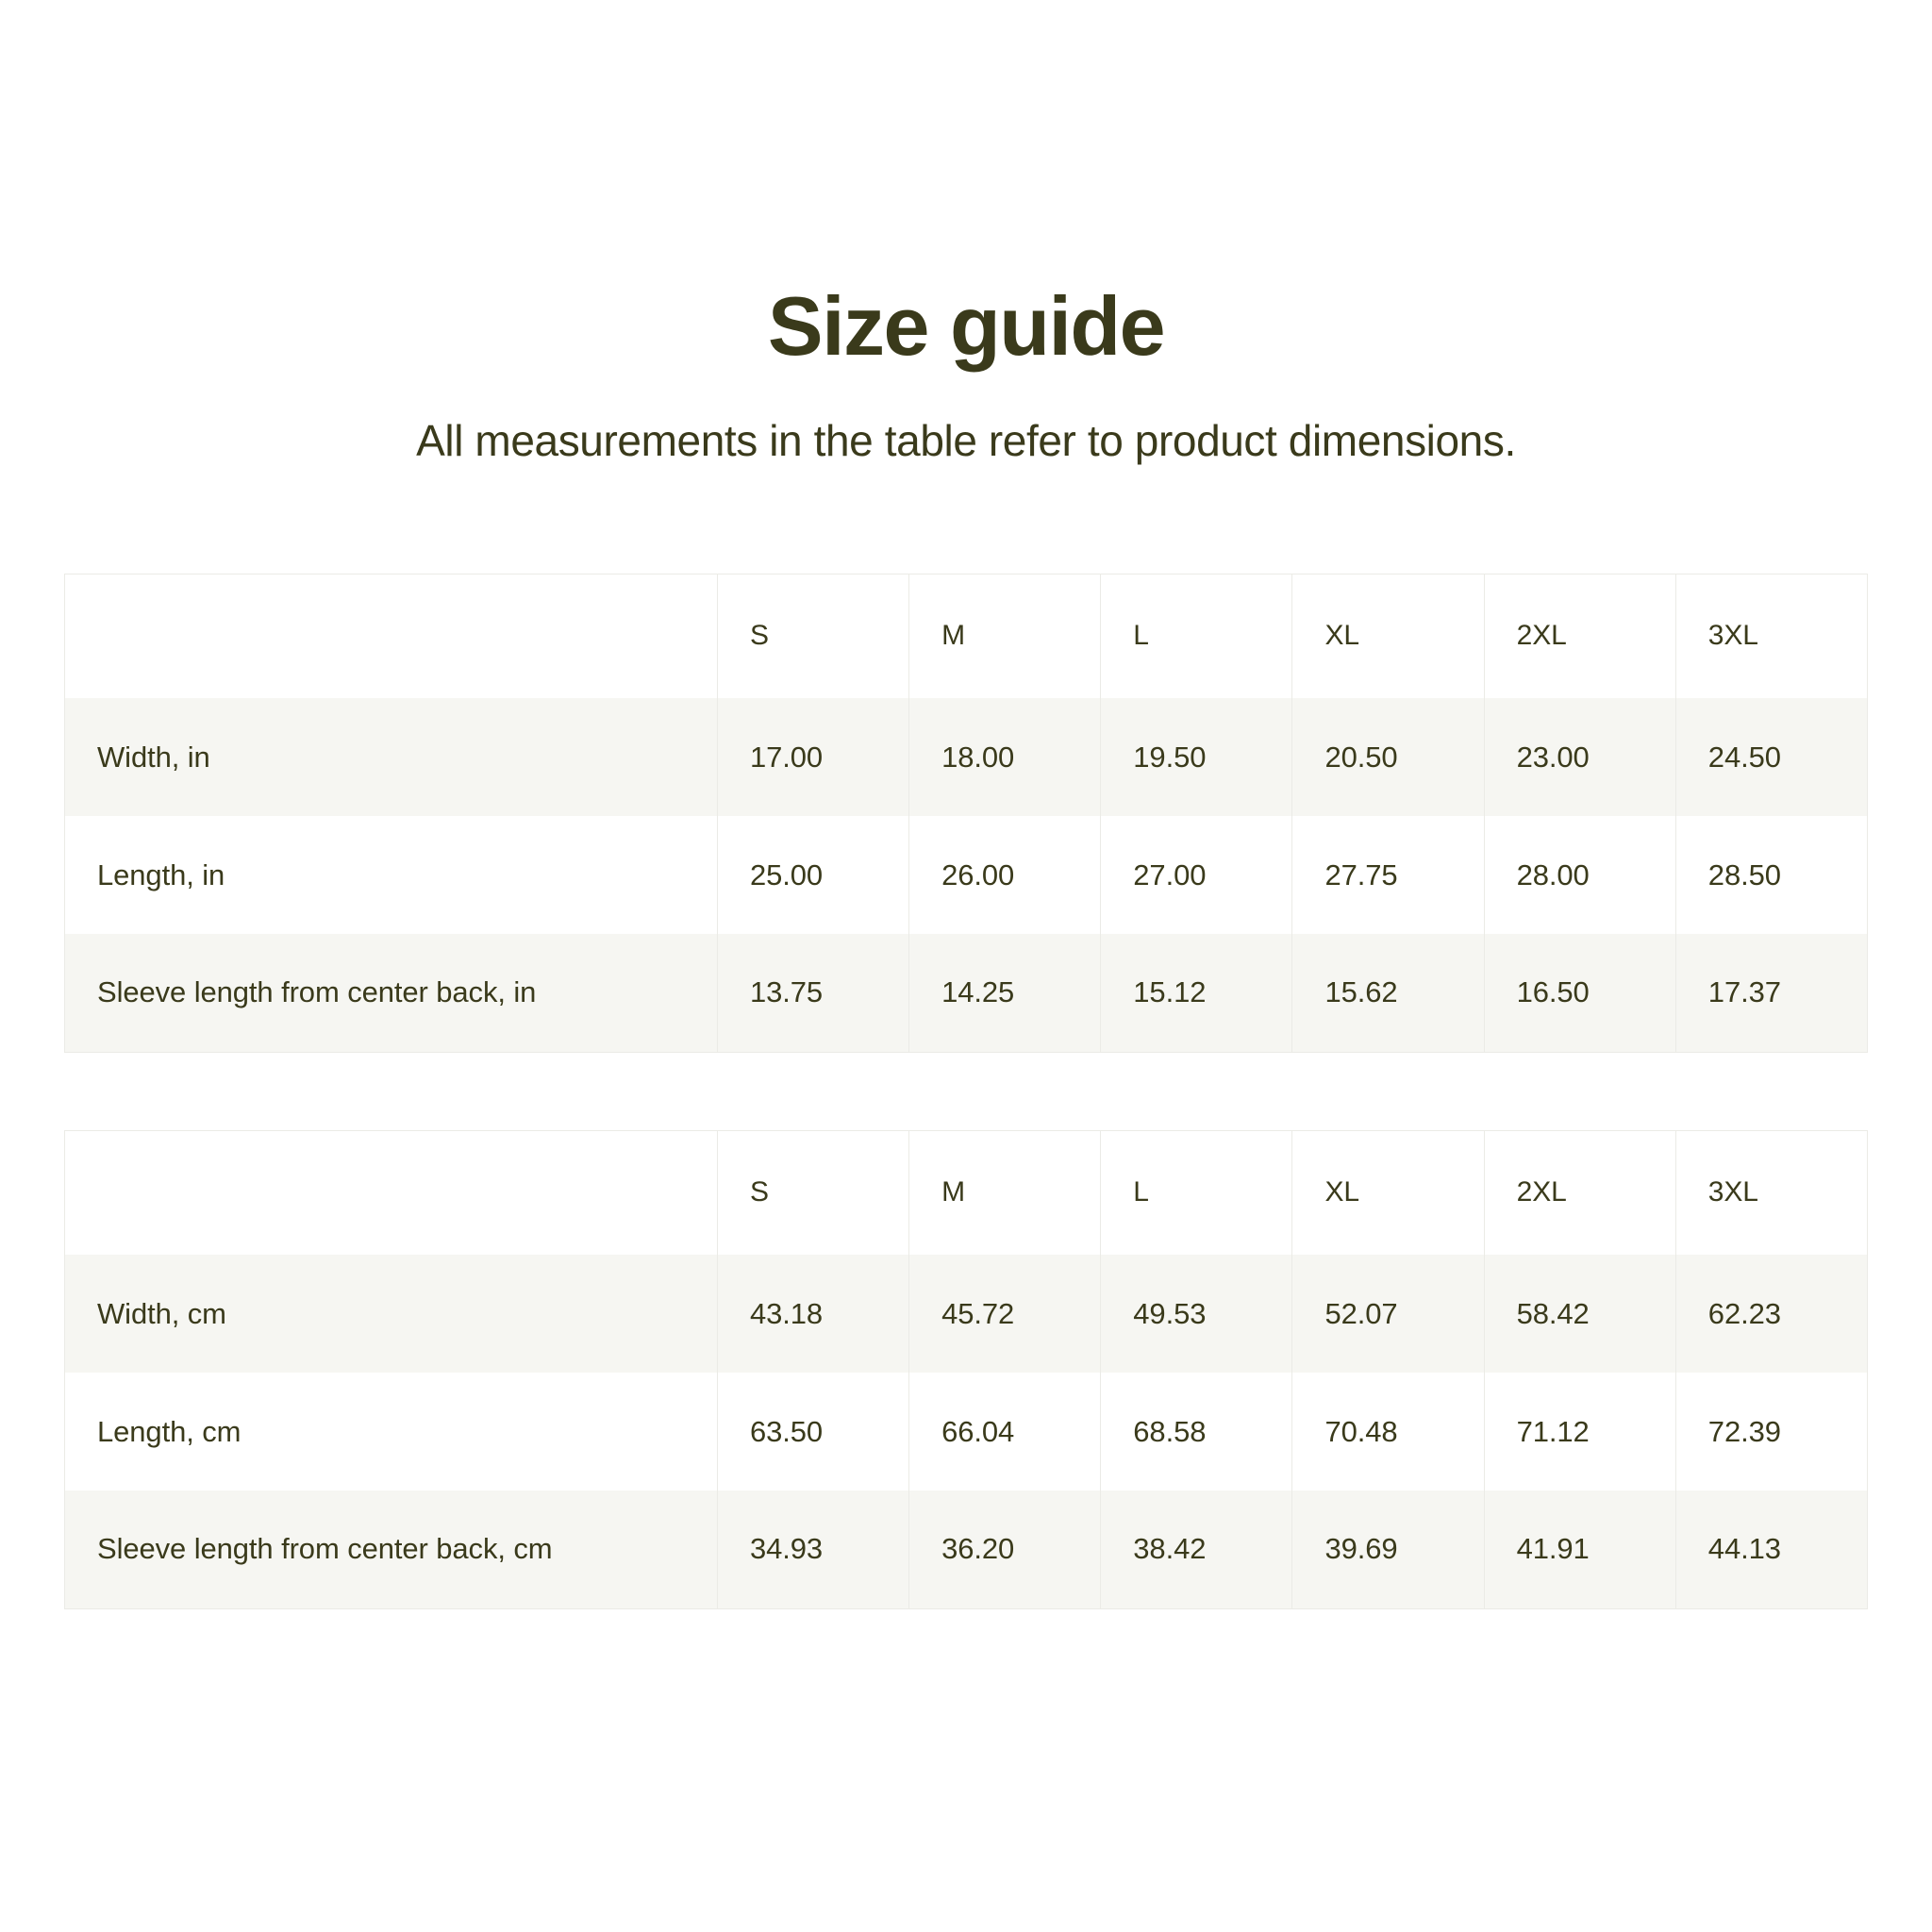 The image size is (1932, 1932). Describe the element at coordinates (1580, 994) in the screenshot. I see `cell-value: 16.50` at that location.